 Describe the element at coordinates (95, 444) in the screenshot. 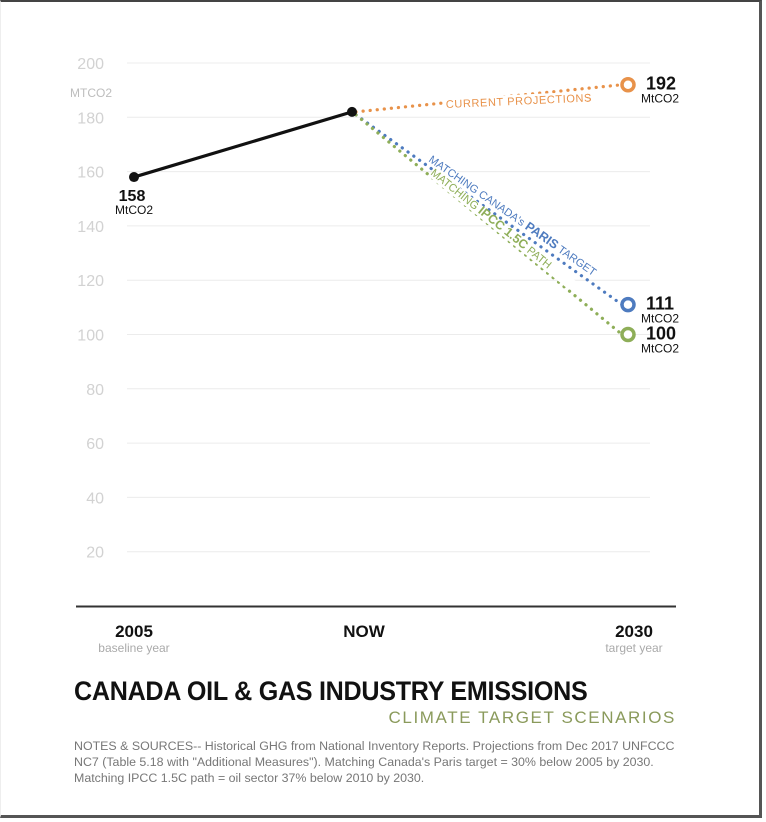

I see `y-tick-label: 60` at that location.